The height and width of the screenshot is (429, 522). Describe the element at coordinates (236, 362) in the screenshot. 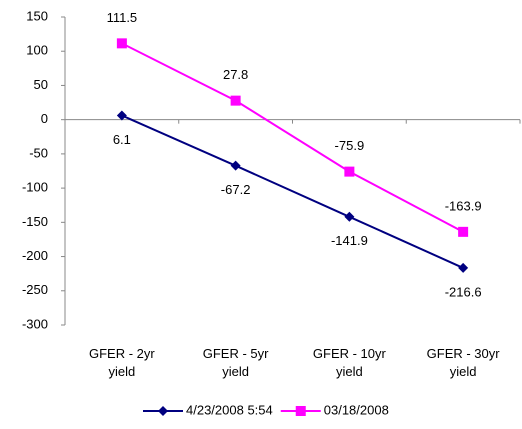

I see `x-tick-label: GFER - 5yr yield` at that location.